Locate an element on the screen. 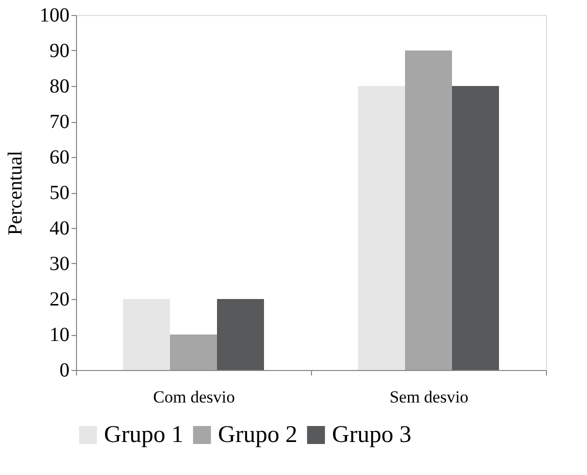 The width and height of the screenshot is (587, 475). y-tick-label: 30 is located at coordinates (60, 264).